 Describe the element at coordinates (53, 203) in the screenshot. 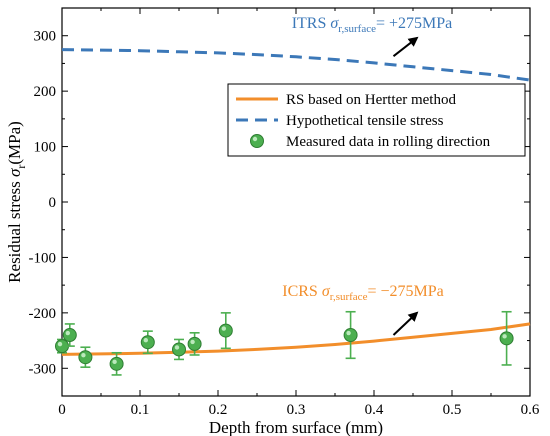

I see `y-tick-label: 0` at that location.